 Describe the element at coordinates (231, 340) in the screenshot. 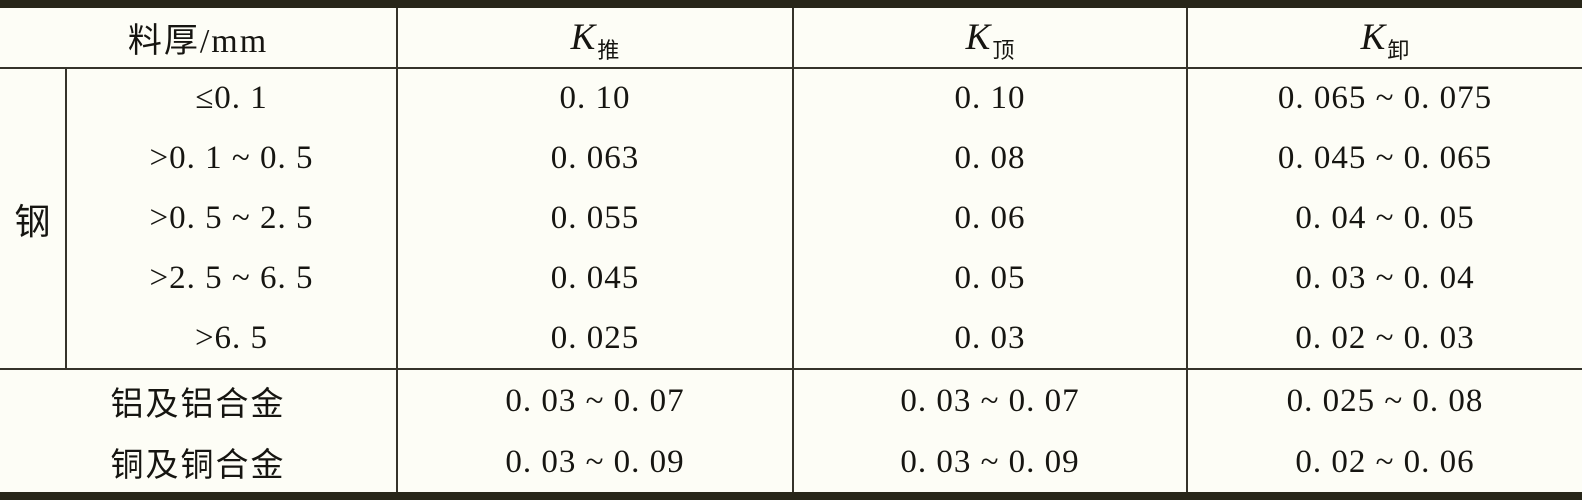

I see `thickness-cell: >6. 5` at that location.